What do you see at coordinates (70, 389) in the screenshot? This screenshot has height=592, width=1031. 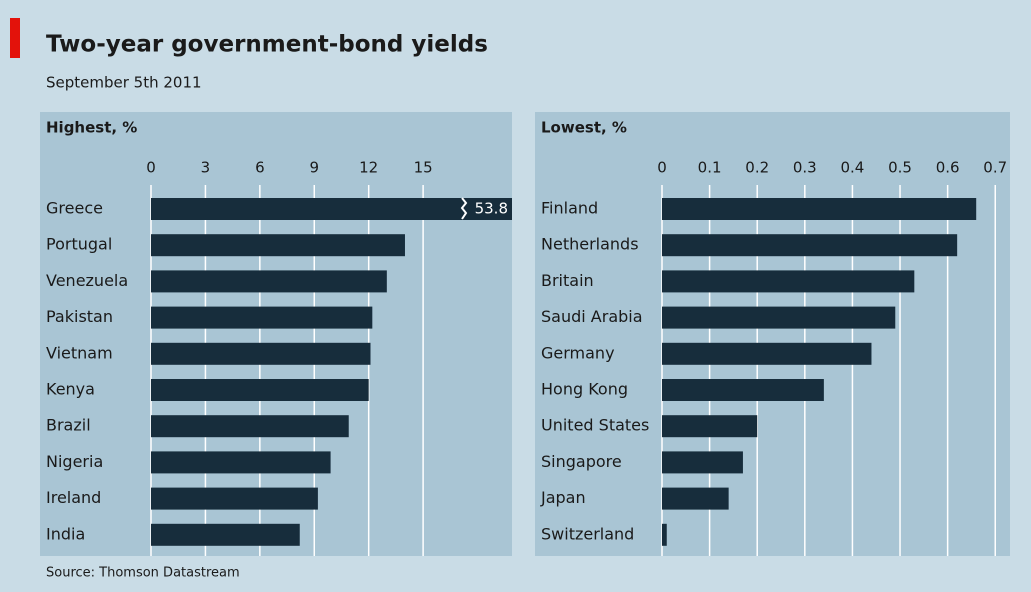 I see `category-label: Kenya` at bounding box center [70, 389].